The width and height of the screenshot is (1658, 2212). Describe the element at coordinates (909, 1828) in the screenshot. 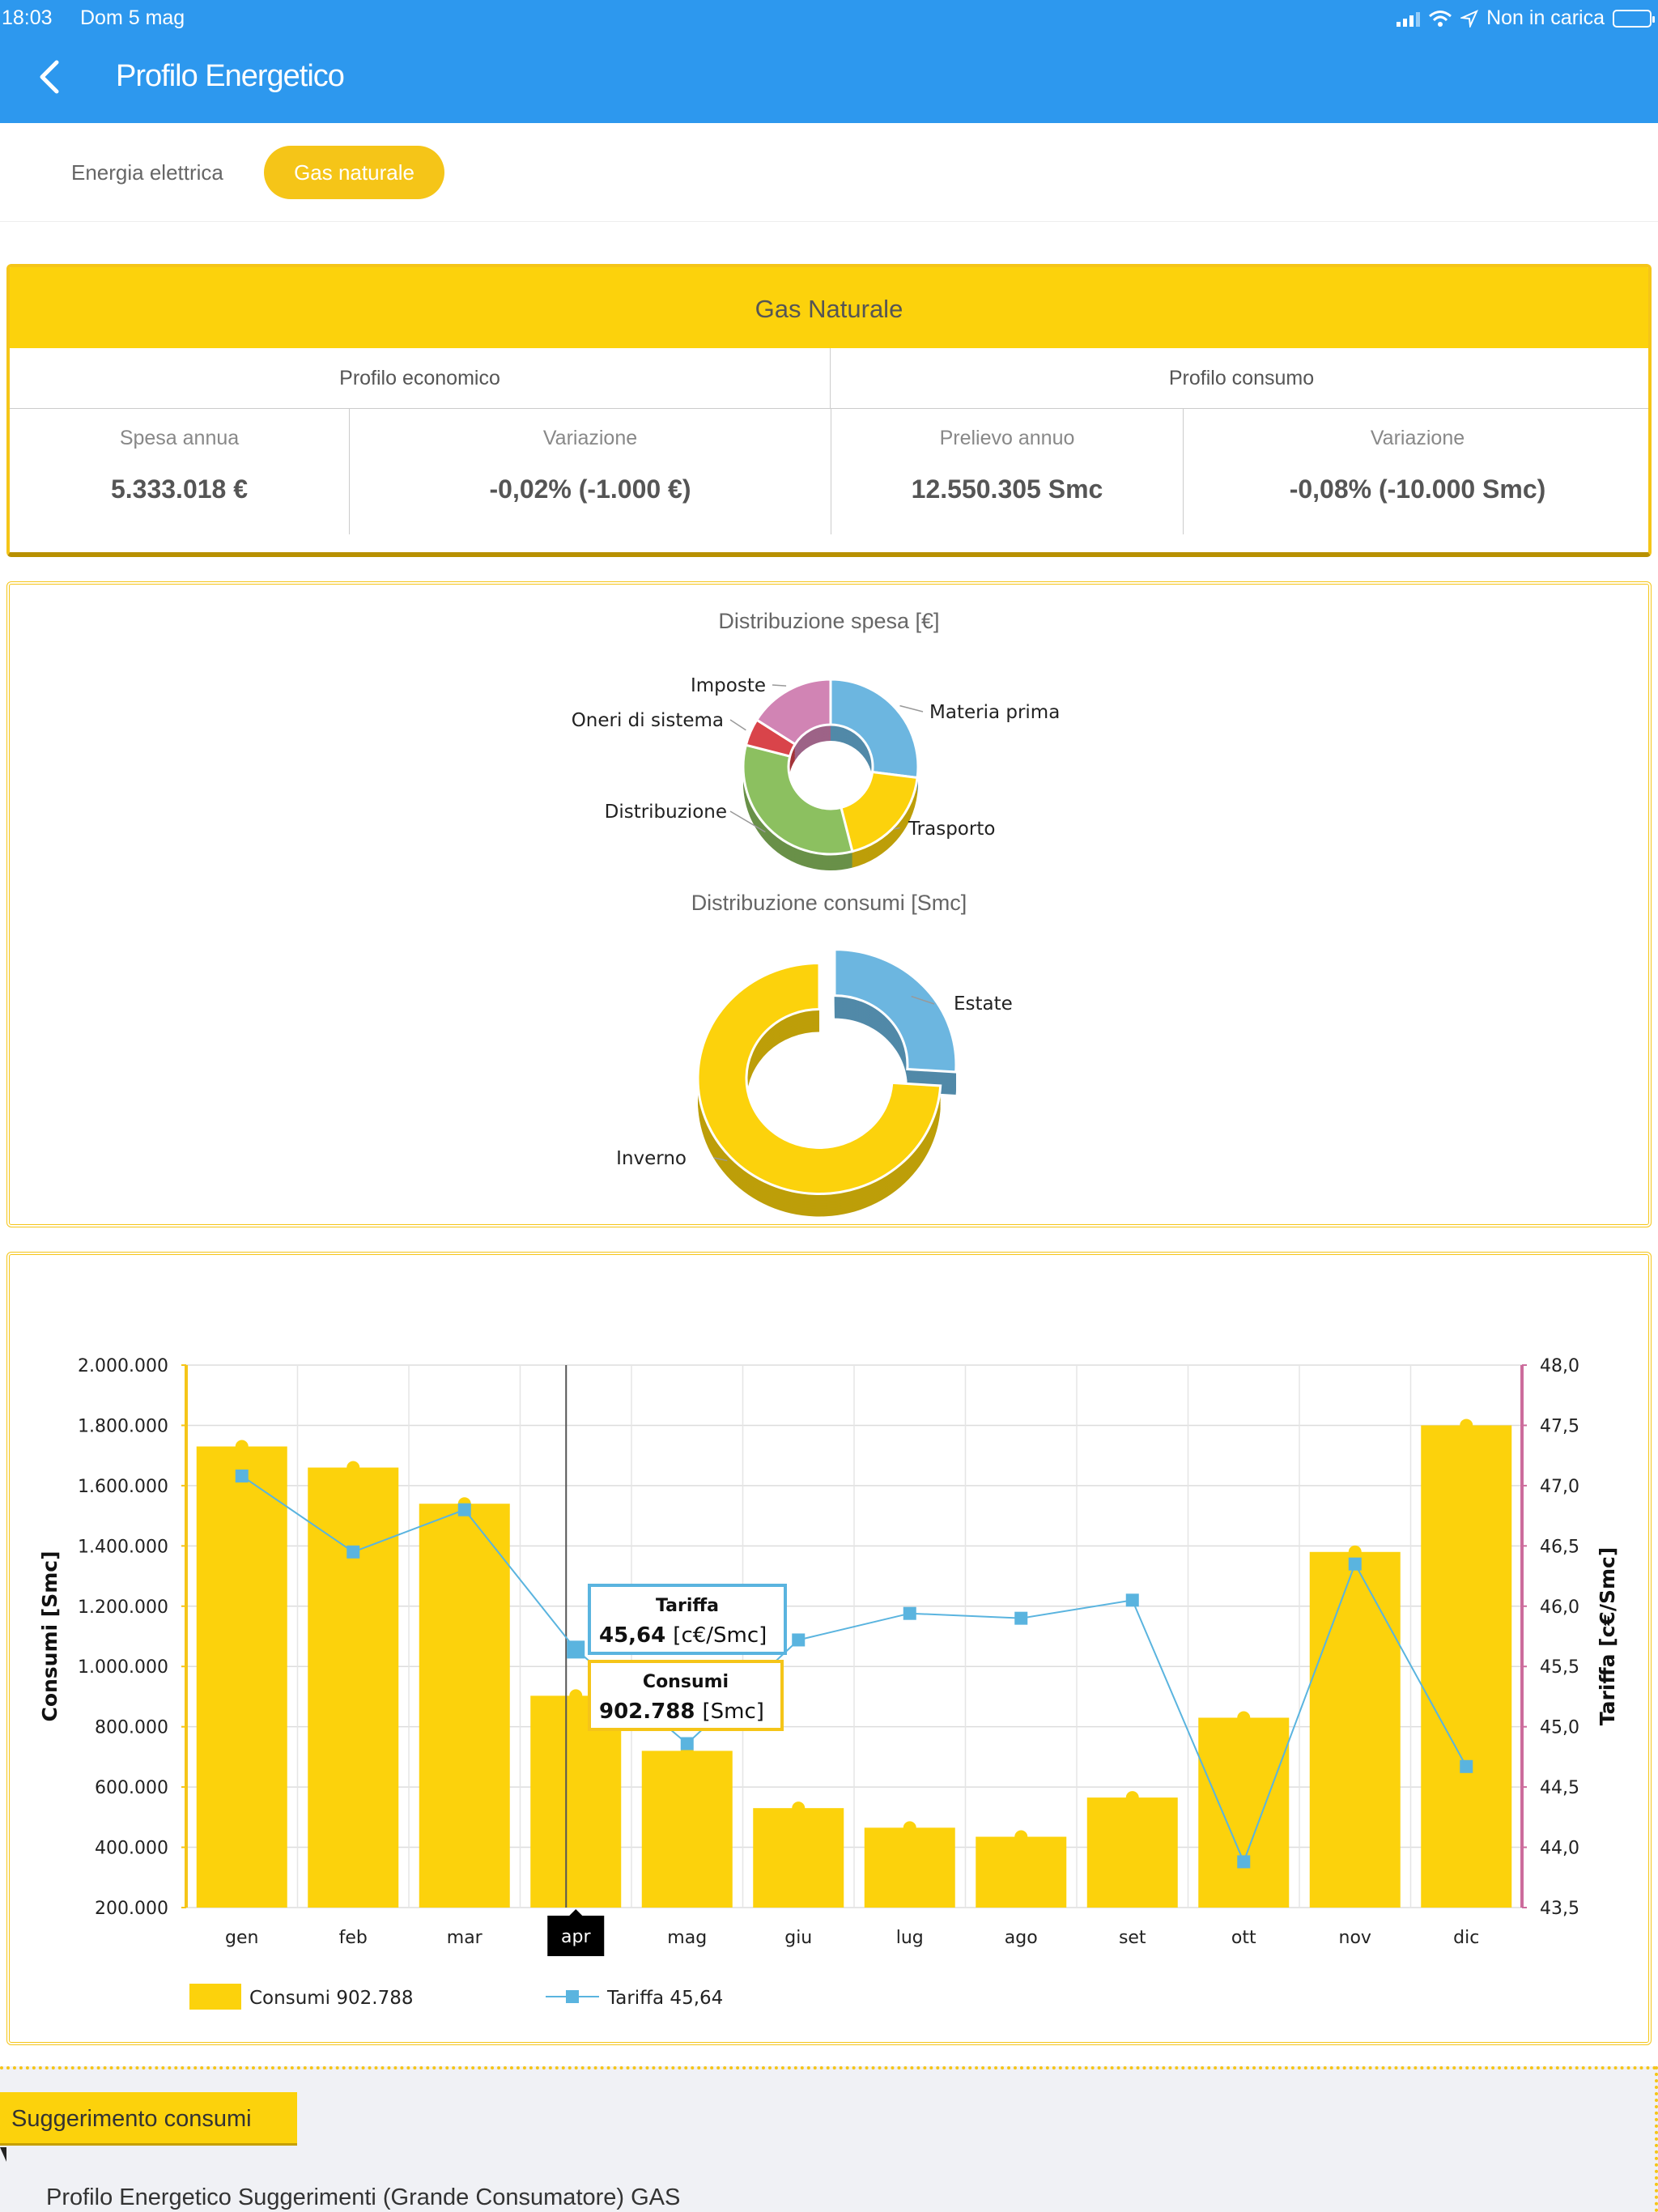

I see `bar-marker-lug` at that location.